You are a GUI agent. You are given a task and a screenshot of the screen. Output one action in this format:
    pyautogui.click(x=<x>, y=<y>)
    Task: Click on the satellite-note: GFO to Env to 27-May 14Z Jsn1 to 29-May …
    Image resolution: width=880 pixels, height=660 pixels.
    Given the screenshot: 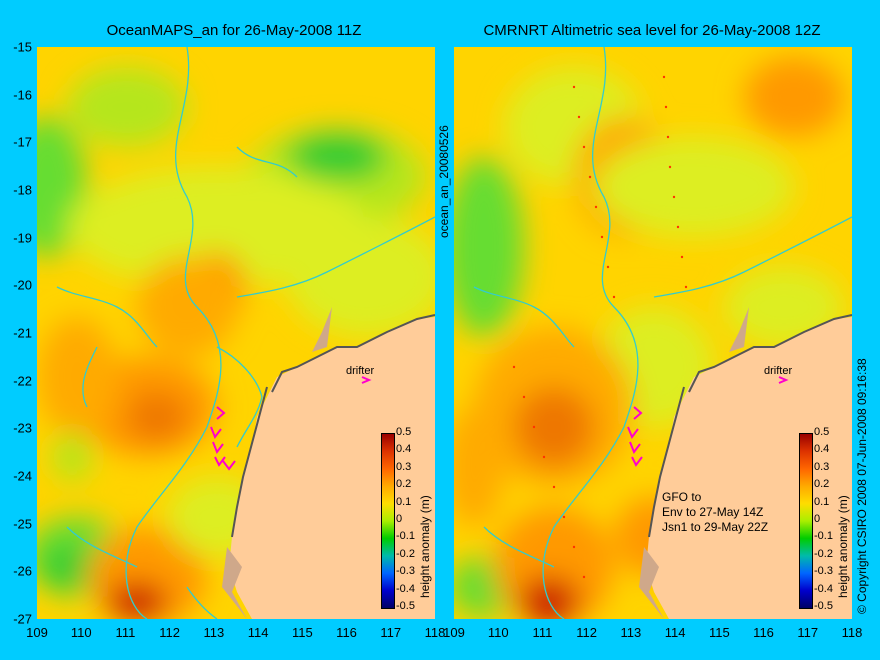 What is the action you would take?
    pyautogui.click(x=715, y=512)
    